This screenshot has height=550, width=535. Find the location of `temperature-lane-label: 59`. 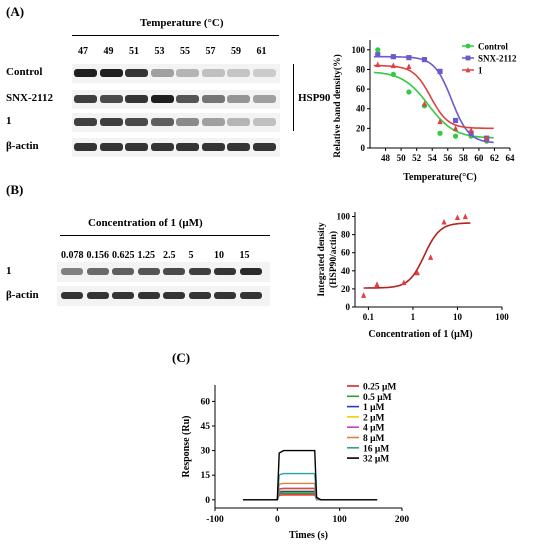

temperature-lane-label: 59 is located at coordinates (236, 51).